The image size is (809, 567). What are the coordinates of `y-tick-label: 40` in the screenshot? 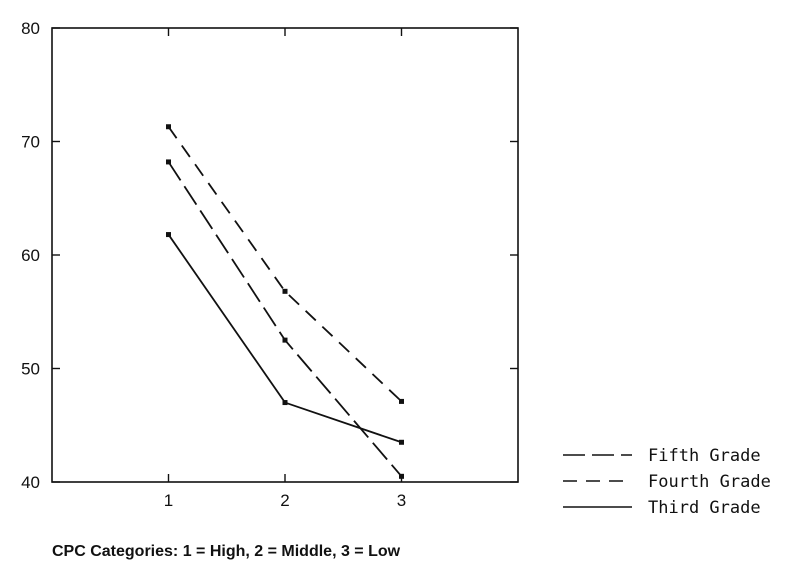 It's located at (30, 482).